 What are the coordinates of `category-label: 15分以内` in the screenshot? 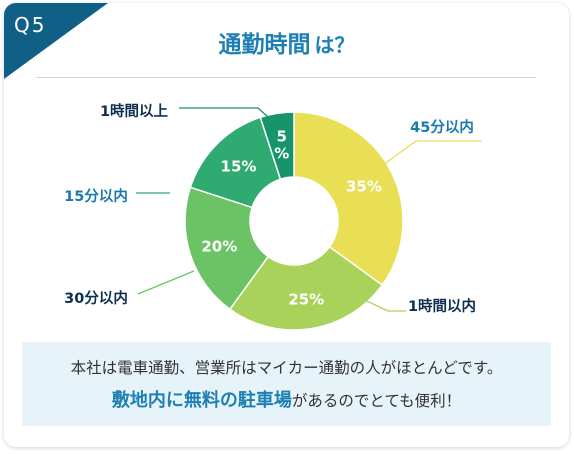 It's located at (96, 196).